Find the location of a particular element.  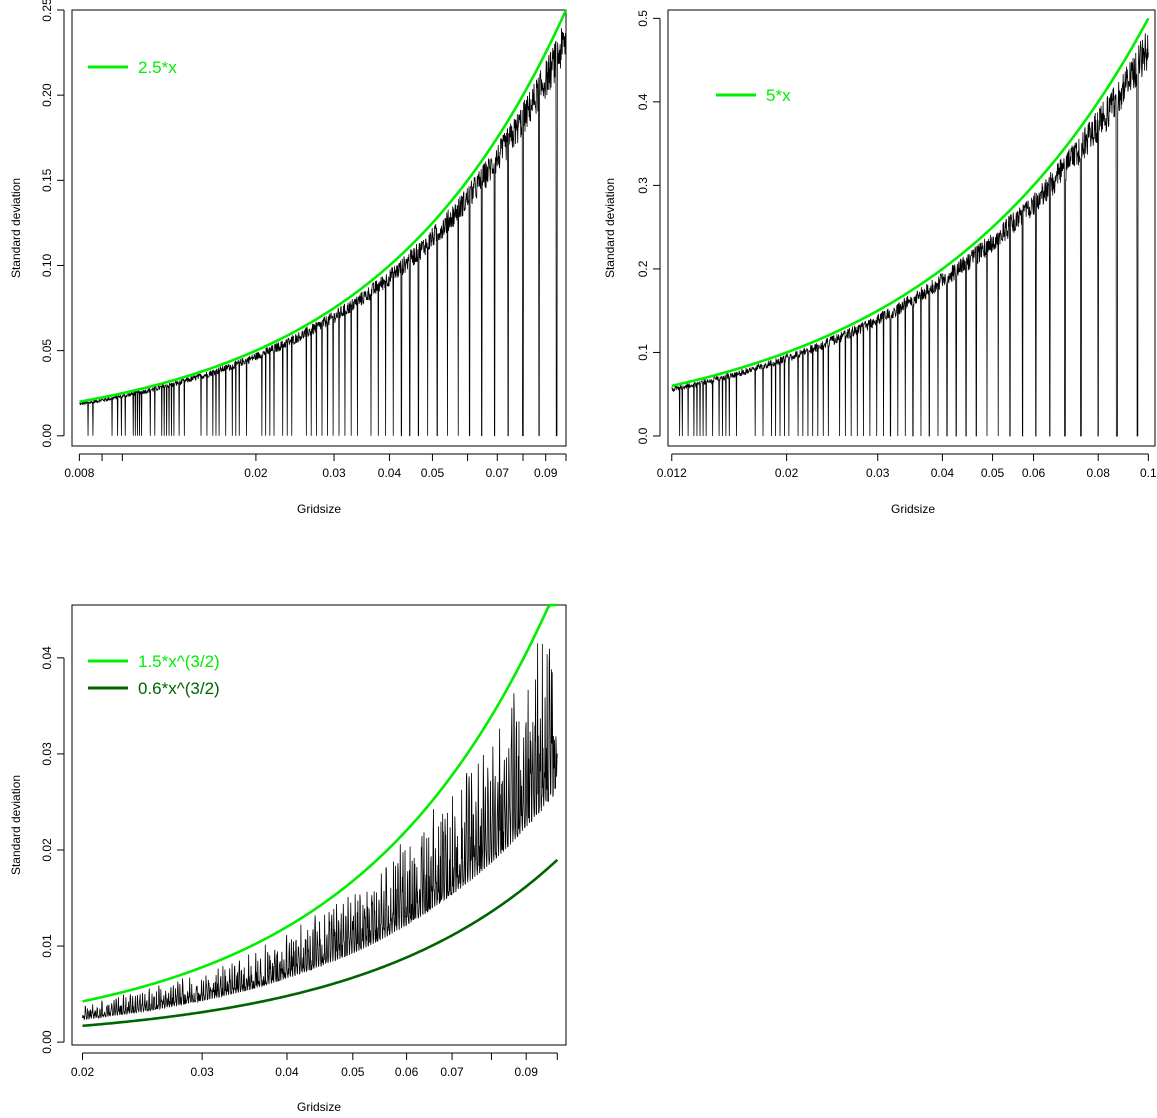

x-tick-label: 0.1 is located at coordinates (1148, 473).